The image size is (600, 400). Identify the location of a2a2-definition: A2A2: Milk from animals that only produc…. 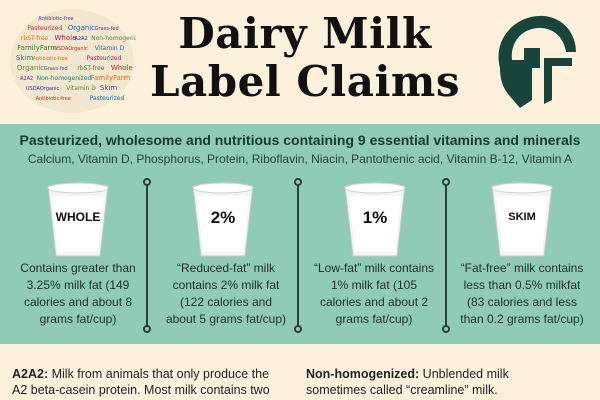
(141, 382).